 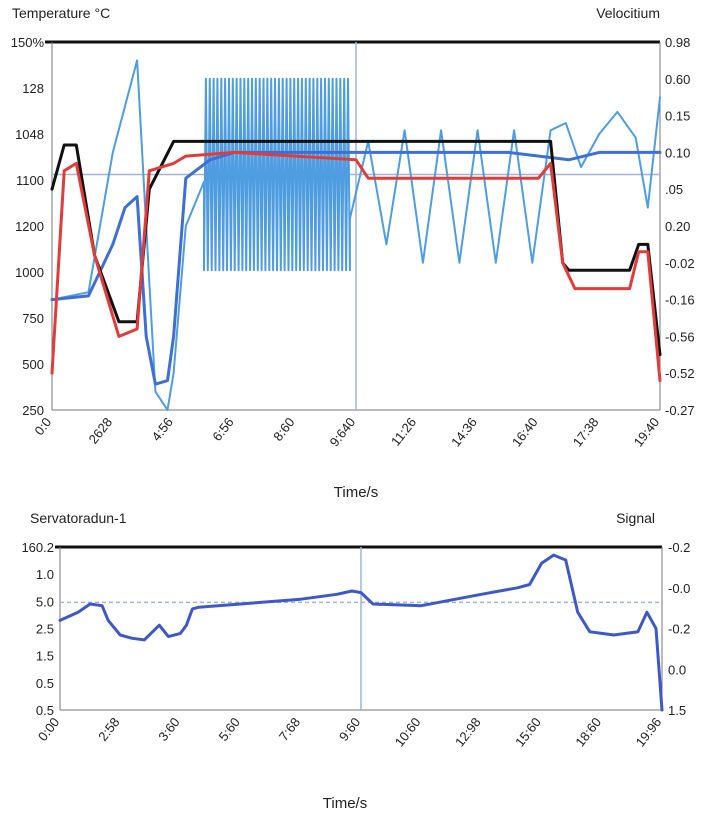 I want to click on chart-2-x-tick-label: 18:60, so click(x=588, y=732).